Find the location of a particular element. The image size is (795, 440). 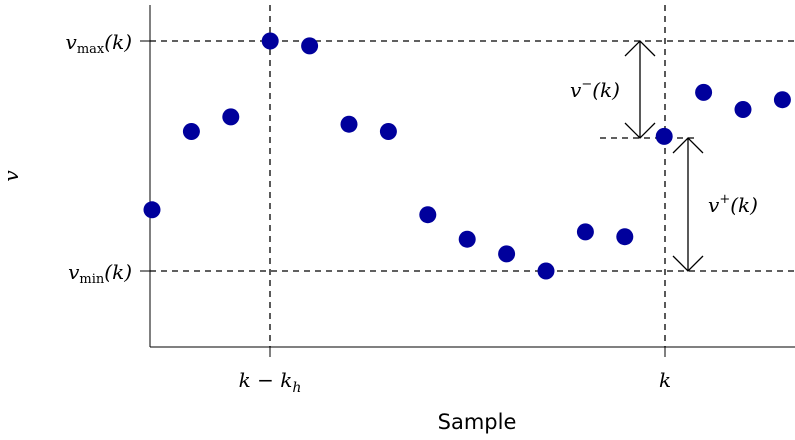

vminus-arrow is located at coordinates (640, 89).